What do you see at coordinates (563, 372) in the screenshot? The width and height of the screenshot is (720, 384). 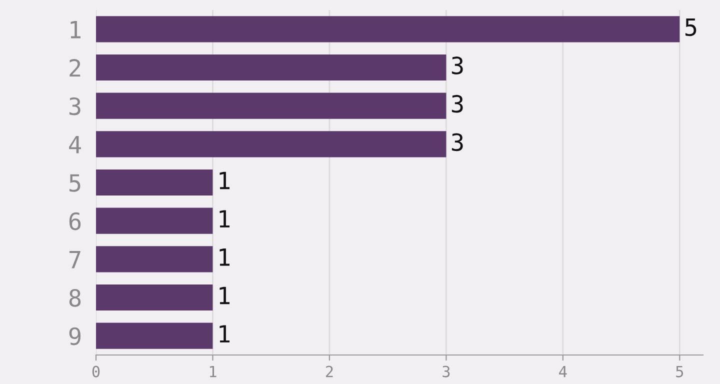 I see `x-tick-label: 4` at bounding box center [563, 372].